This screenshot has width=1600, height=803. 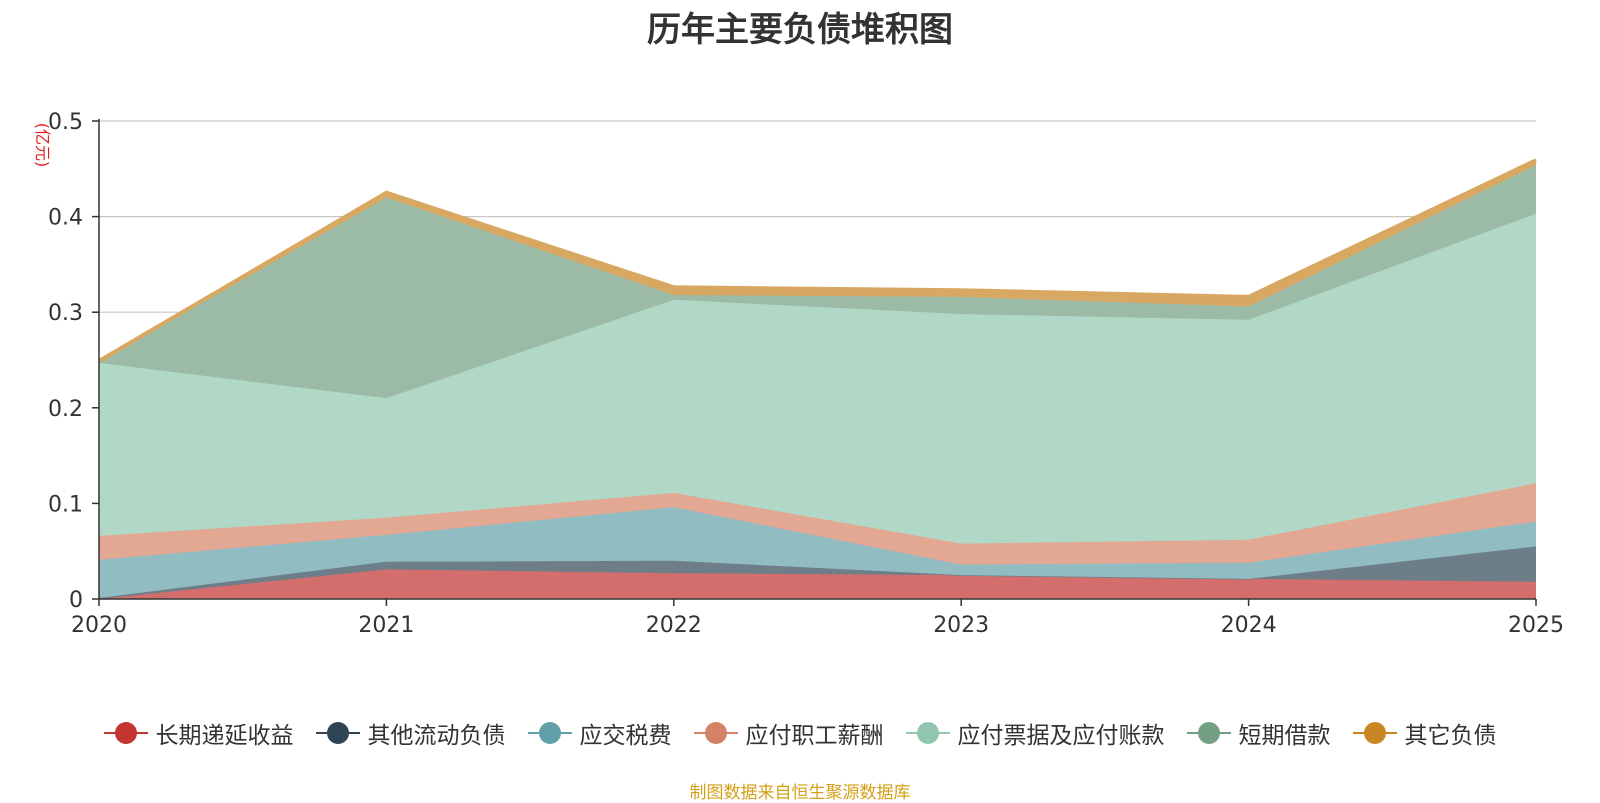 What do you see at coordinates (436, 736) in the screenshot?
I see `legend-label: 其他流动负债` at bounding box center [436, 736].